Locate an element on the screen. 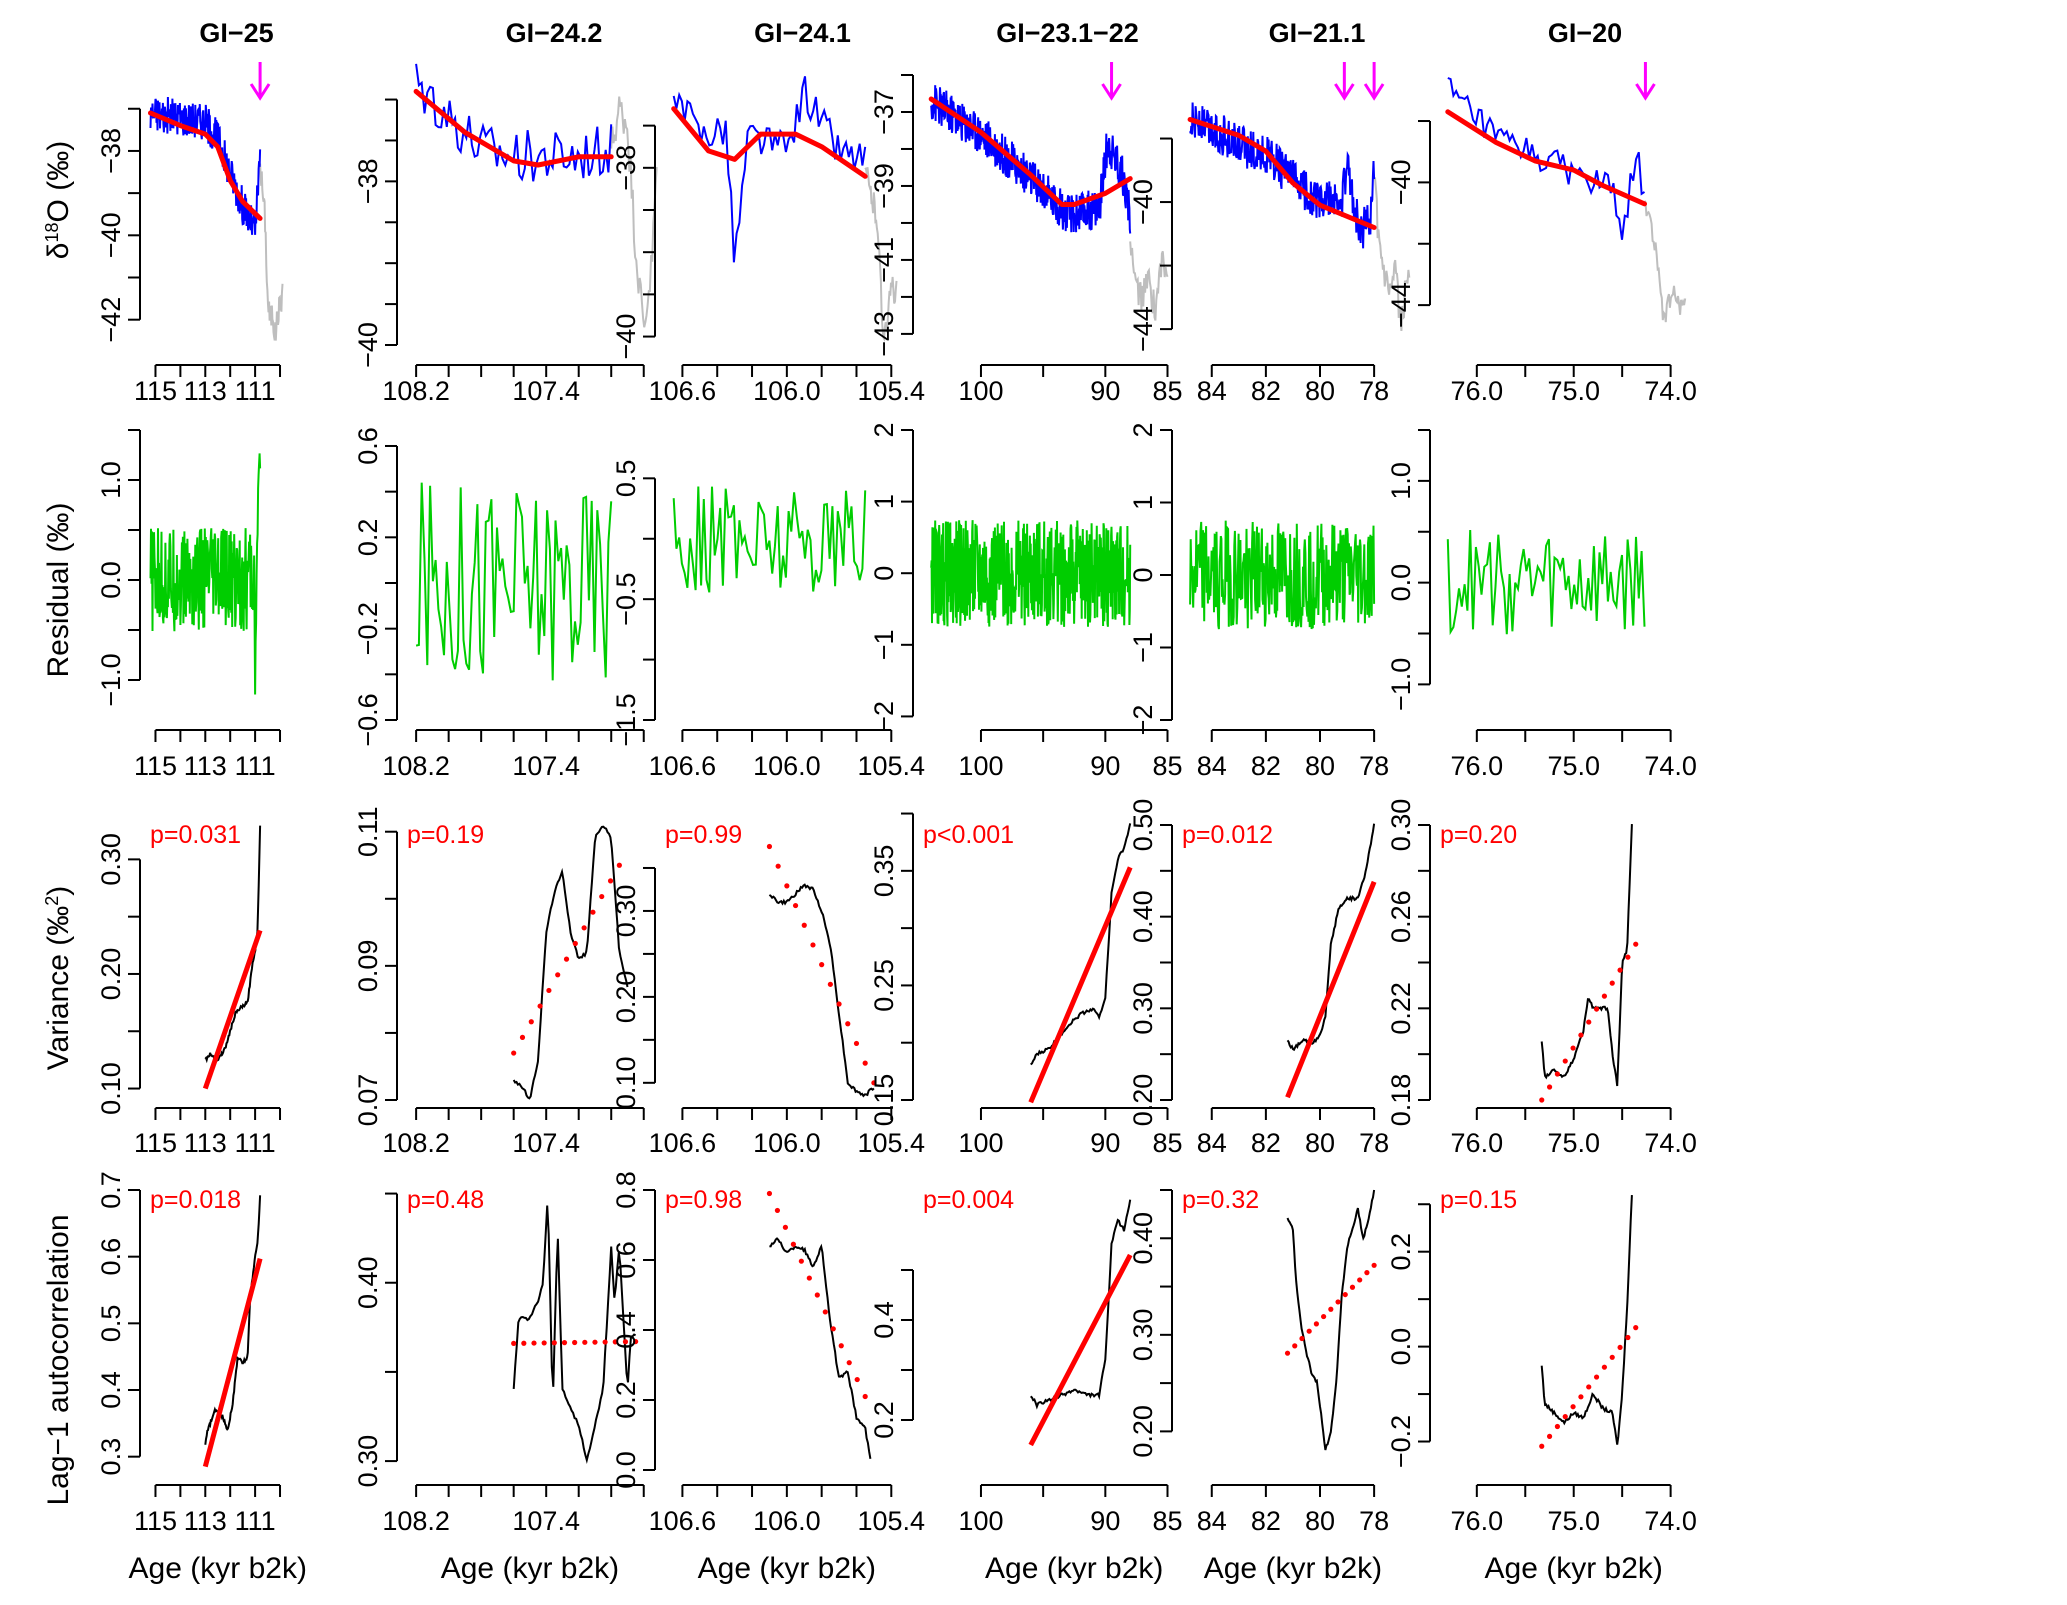  y-tick-label: −0.2 is located at coordinates (1401, 1441).